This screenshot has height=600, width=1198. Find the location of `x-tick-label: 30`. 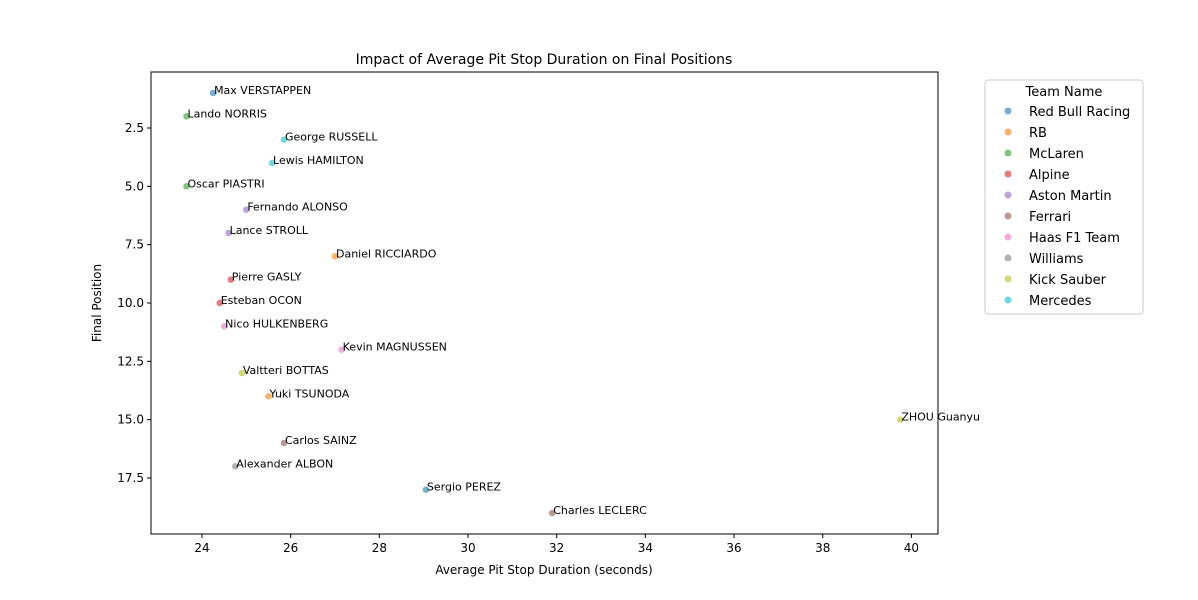

x-tick-label: 30 is located at coordinates (467, 548).